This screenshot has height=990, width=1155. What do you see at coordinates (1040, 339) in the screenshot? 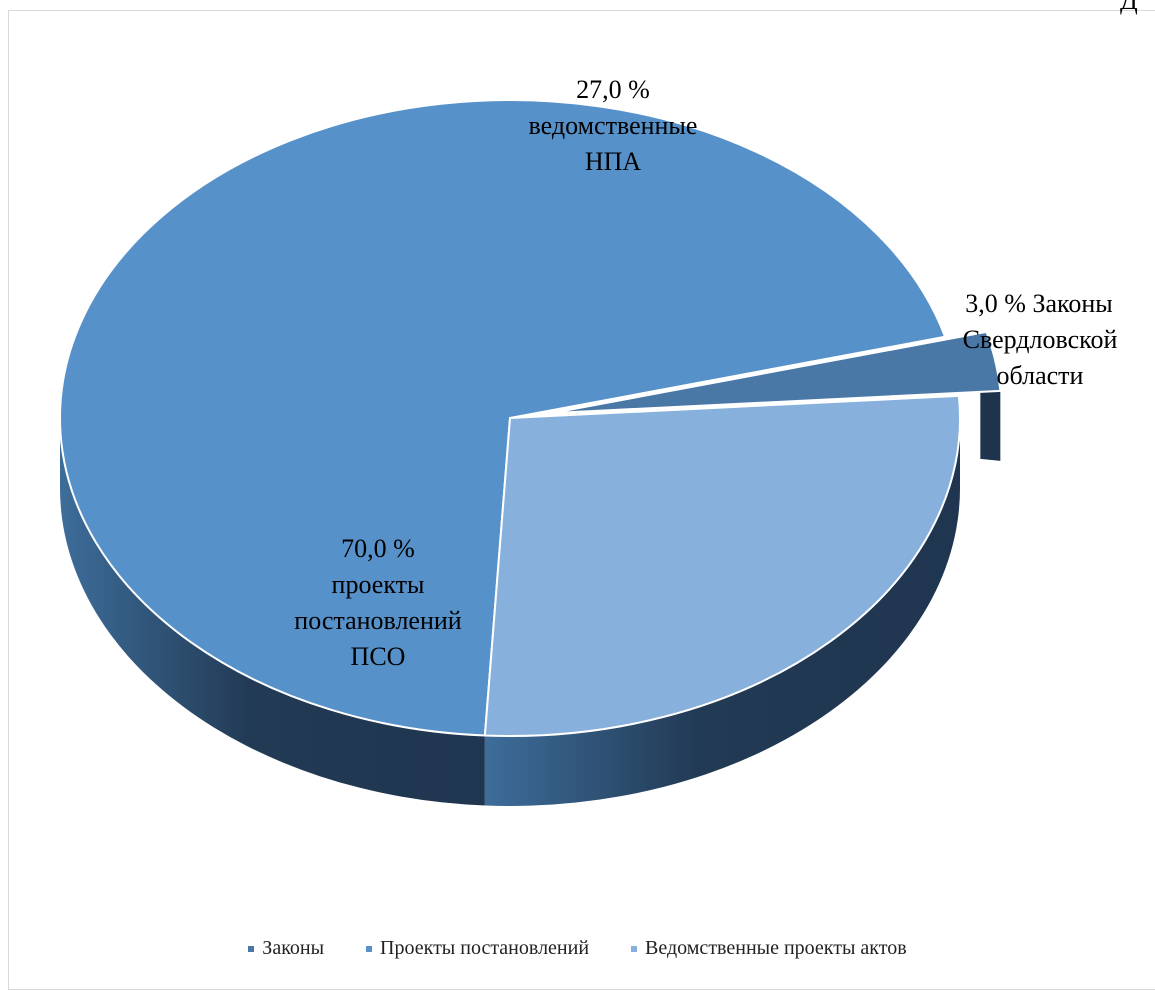
I see `data-label-zakony: 3,0 % Законы Свердловской области` at bounding box center [1040, 339].